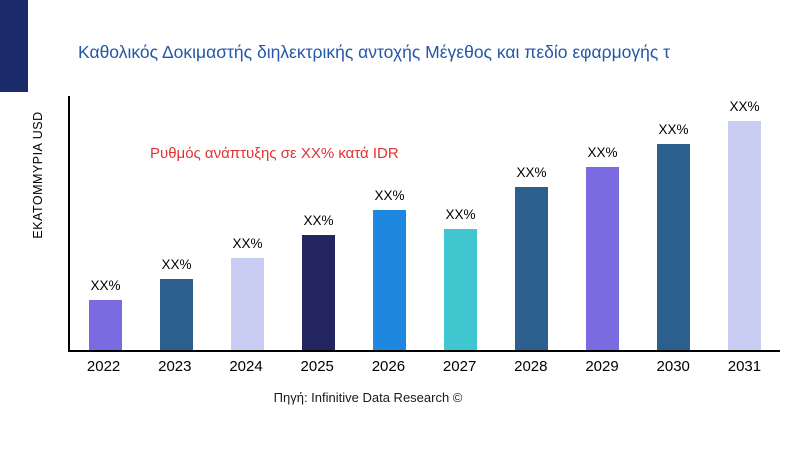 This screenshot has width=800, height=450. What do you see at coordinates (389, 195) in the screenshot?
I see `bar-value-label-2026: XX%` at bounding box center [389, 195].